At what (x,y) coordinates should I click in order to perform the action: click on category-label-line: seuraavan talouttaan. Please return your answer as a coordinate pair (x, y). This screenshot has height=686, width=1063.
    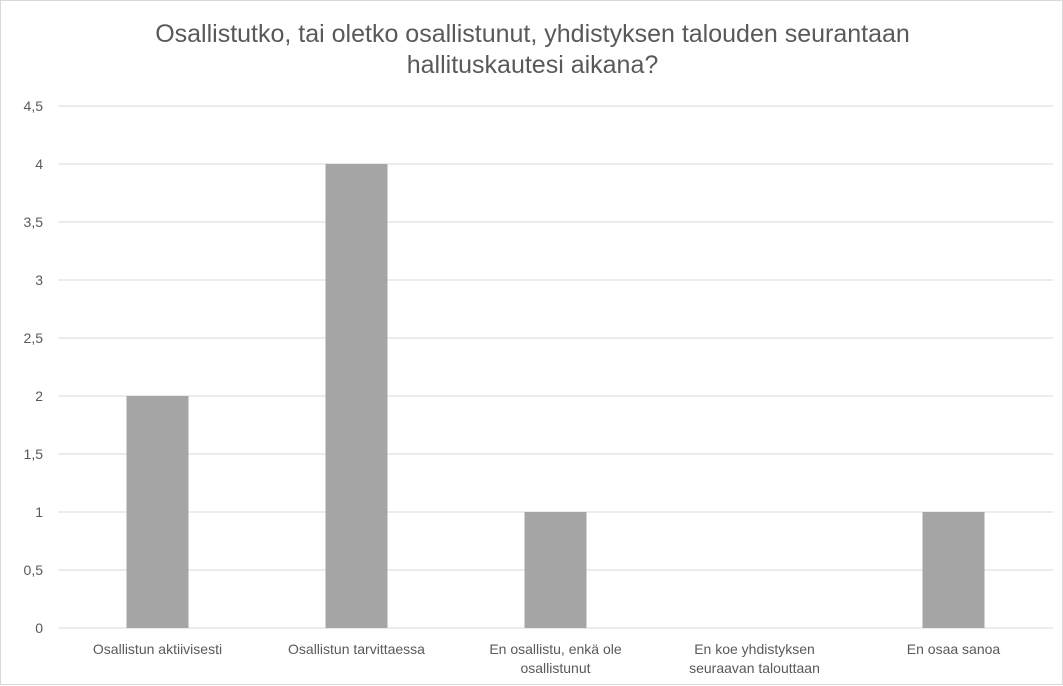
    Looking at the image, I should click on (754, 668).